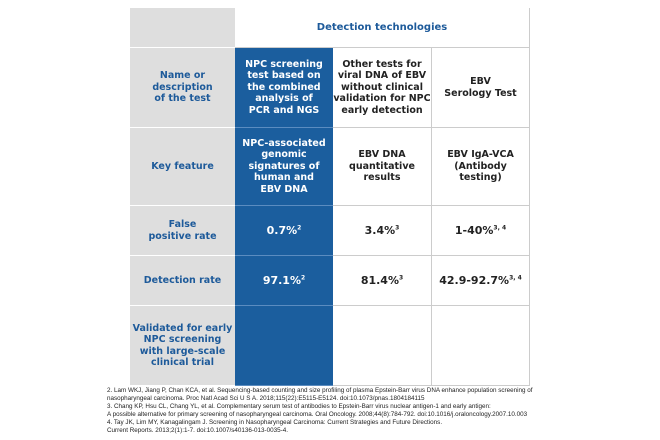  I want to click on cell-line: the combined, so click(283, 88).